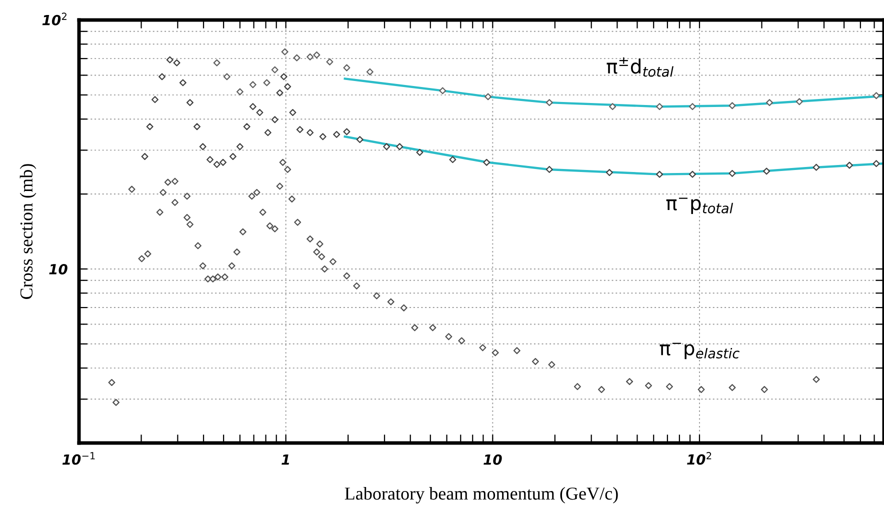 The image size is (884, 513). Describe the element at coordinates (286, 459) in the screenshot. I see `x-tick-label: 1` at that location.